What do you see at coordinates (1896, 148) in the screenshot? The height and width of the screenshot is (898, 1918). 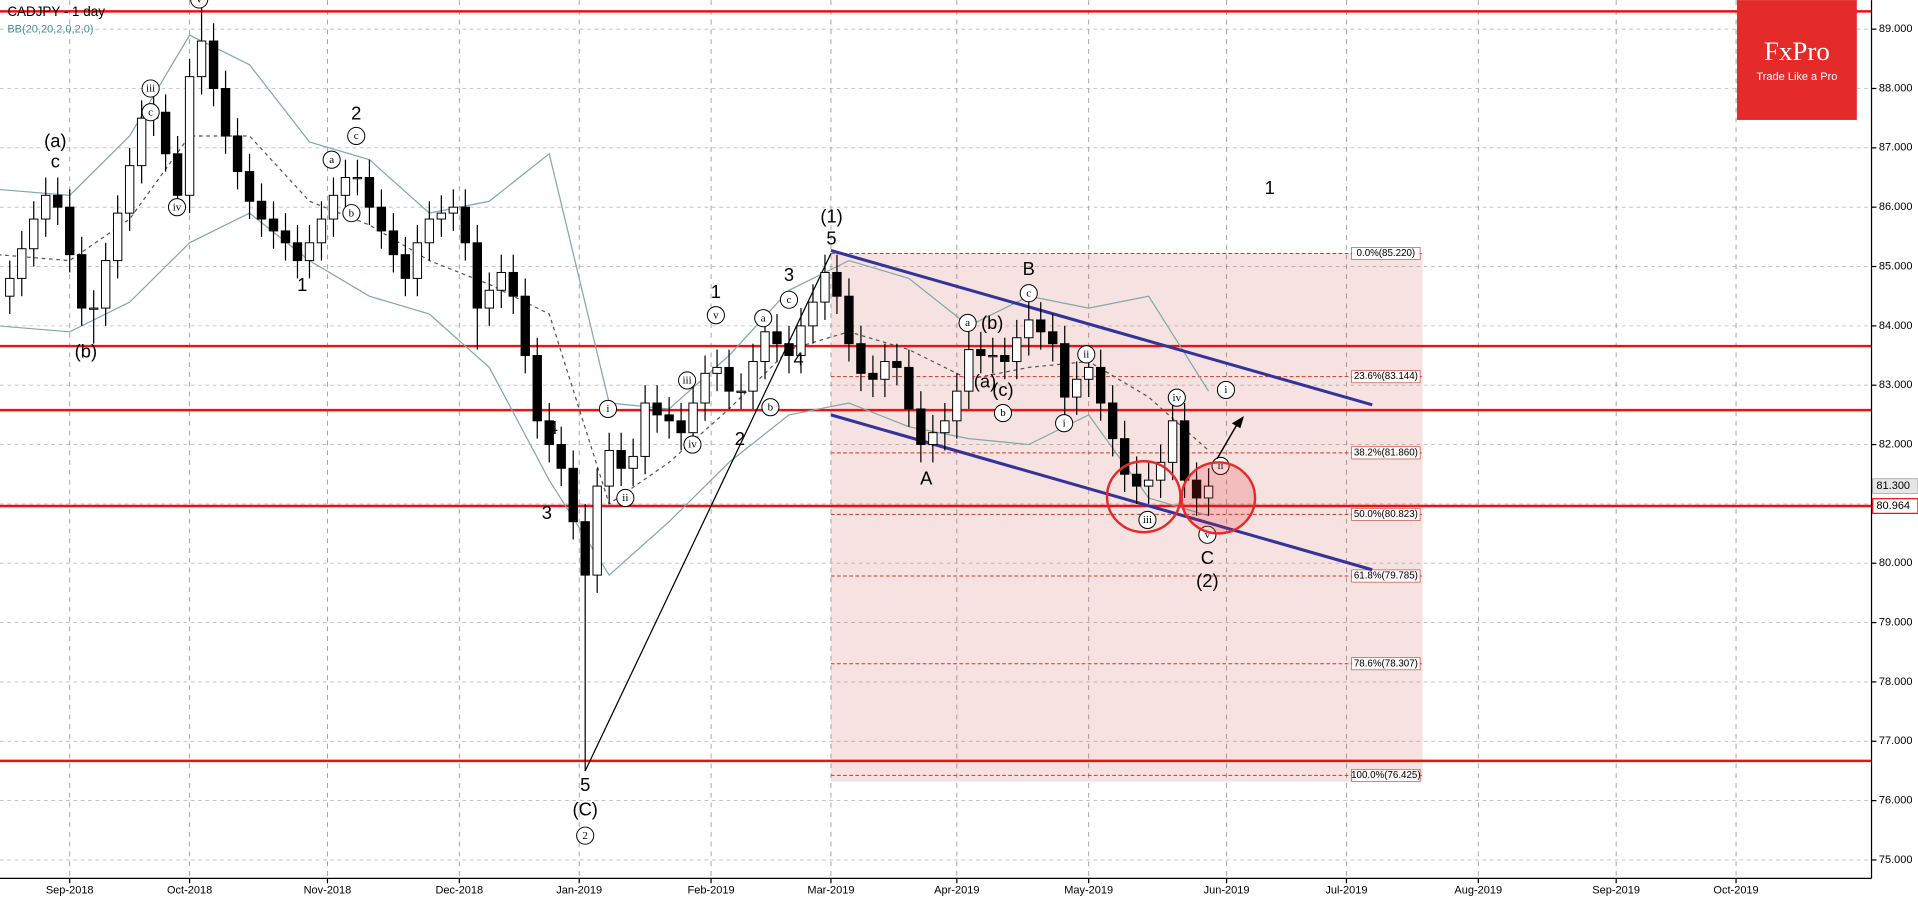 I see `y-tick-label: 87.000` at bounding box center [1896, 148].